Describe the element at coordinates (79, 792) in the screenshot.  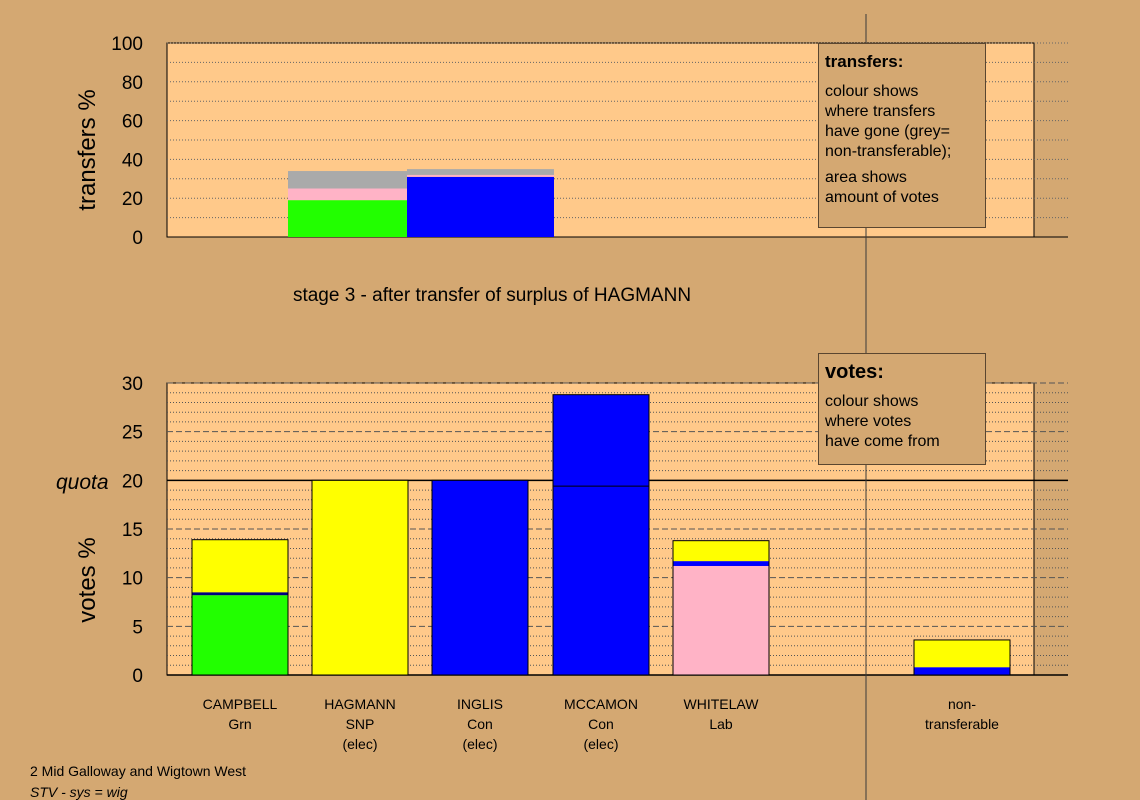
I see `system-label: STV - sys = wig` at that location.